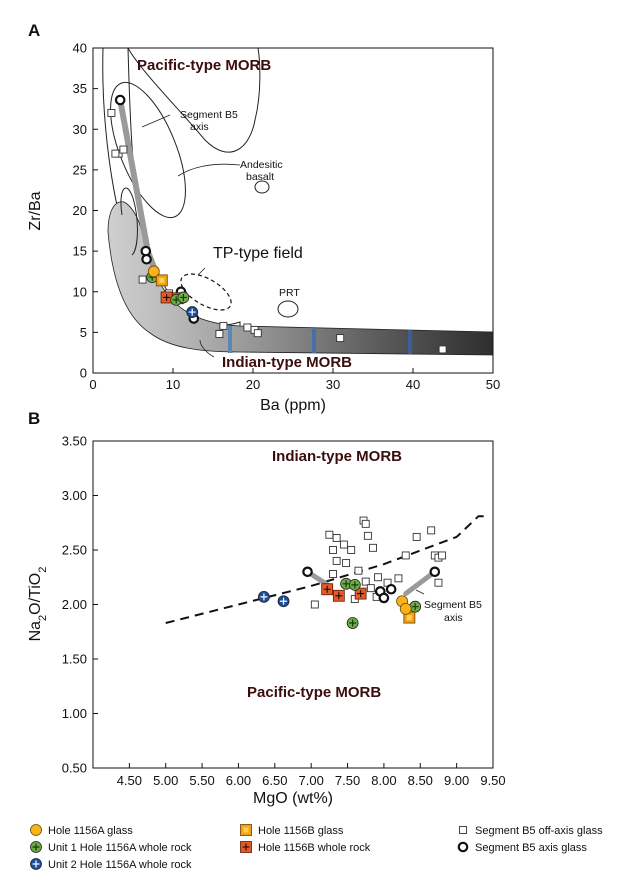 This screenshot has width=626, height=879. What do you see at coordinates (173, 384) in the screenshot?
I see `x-tick-label-a: 10` at bounding box center [173, 384].